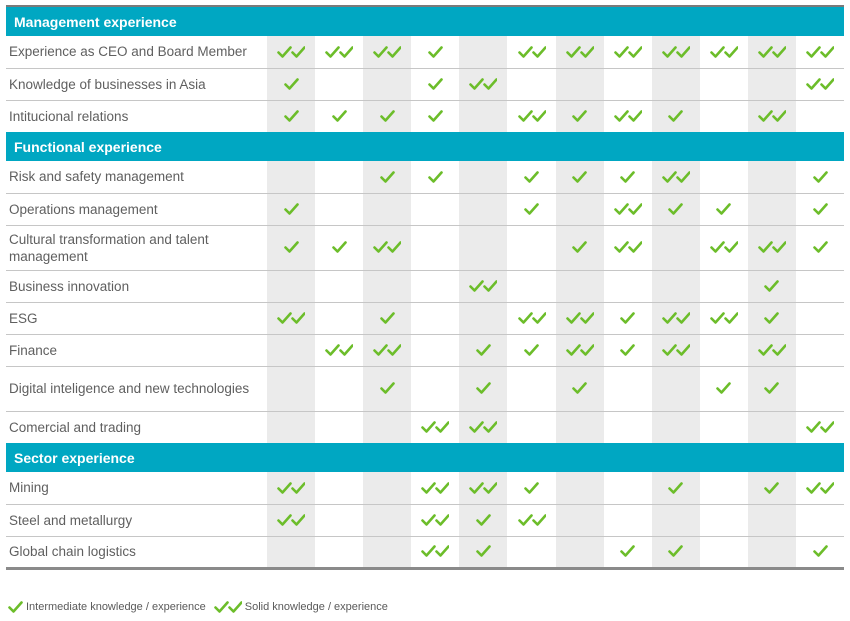  I want to click on table-row: Intitucional relations, so click(425, 115).